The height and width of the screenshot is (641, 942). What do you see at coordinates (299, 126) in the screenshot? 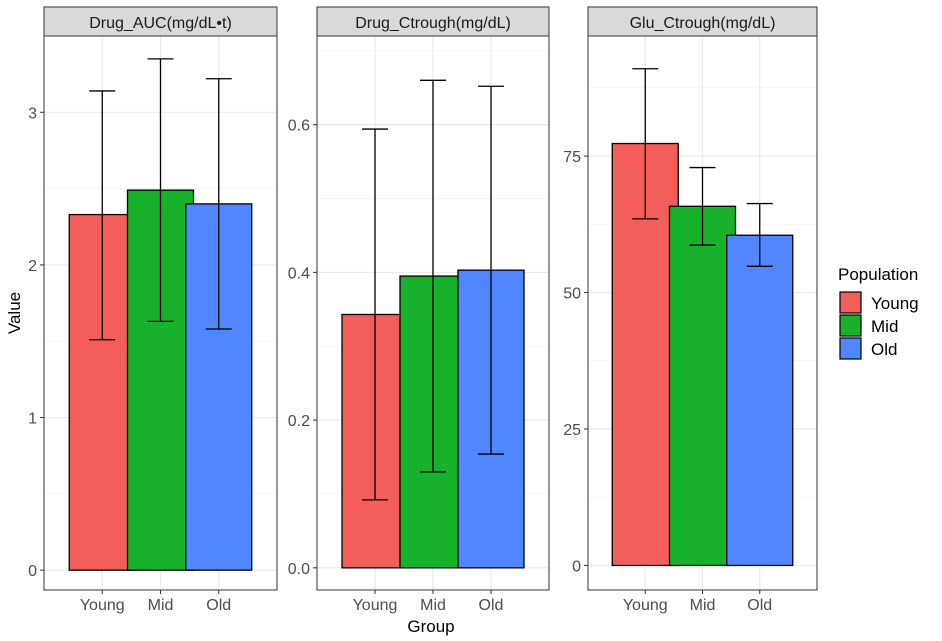
I see `y-tick-label: 0.6` at bounding box center [299, 126].